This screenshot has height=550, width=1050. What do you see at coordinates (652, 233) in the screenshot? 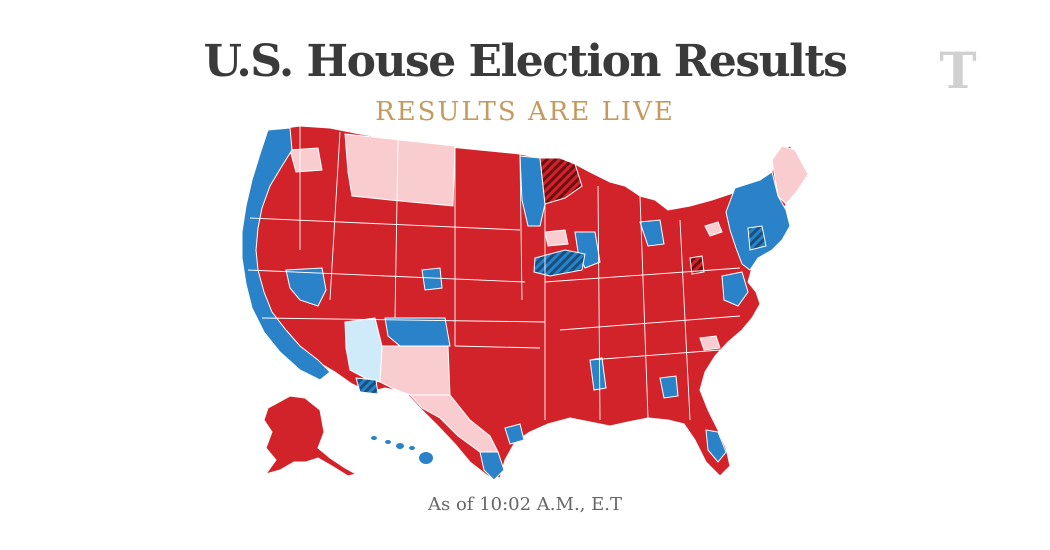
I see `michigan-region` at bounding box center [652, 233].